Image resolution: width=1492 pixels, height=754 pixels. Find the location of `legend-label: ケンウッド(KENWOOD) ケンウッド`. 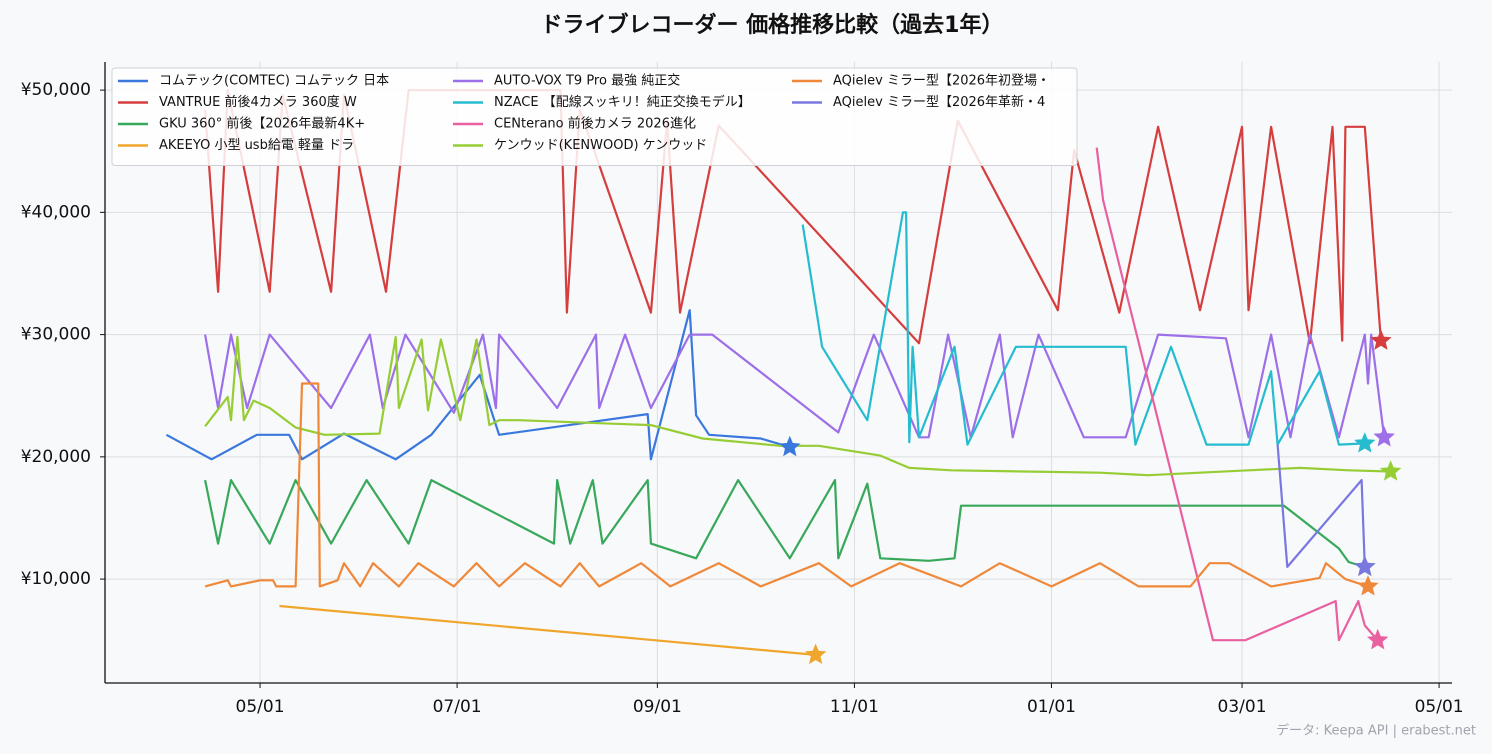

legend-label: ケンウッド(KENWOOD) ケンウッド is located at coordinates (600, 145).